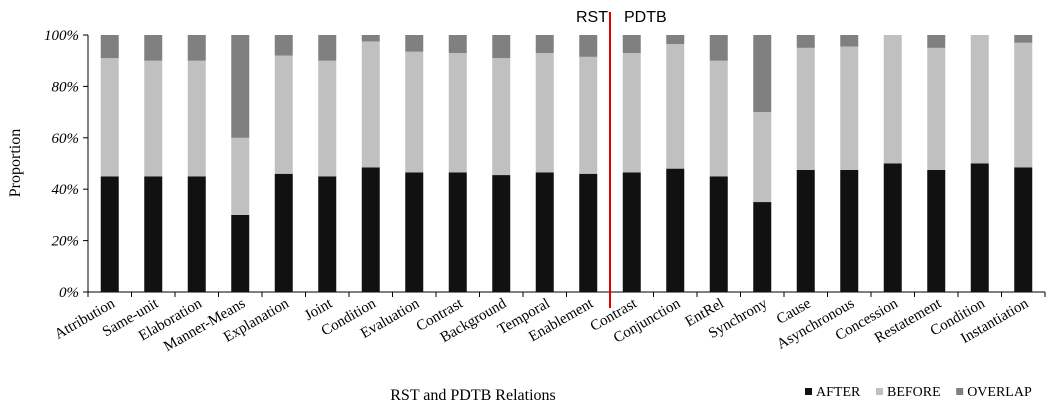 This screenshot has width=1053, height=406. Describe the element at coordinates (960, 391) in the screenshot. I see `legend-swatch-overlap` at that location.